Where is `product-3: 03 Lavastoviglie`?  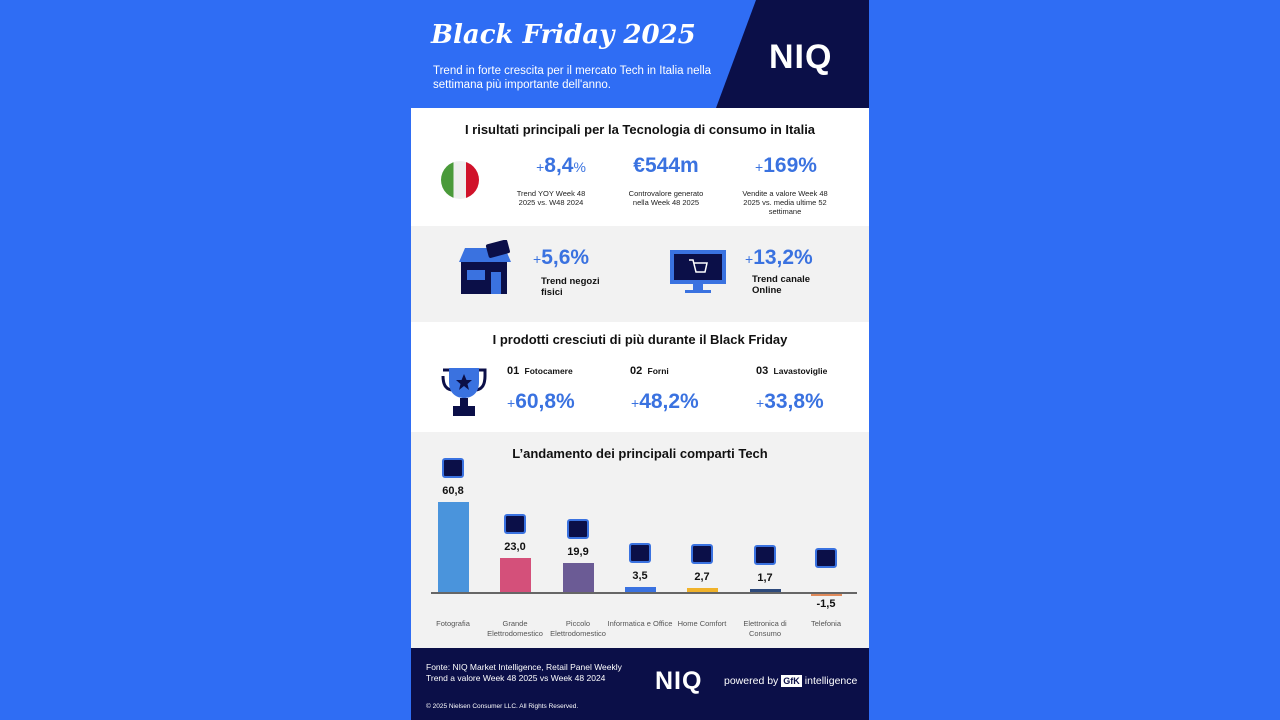
product-3: 03 Lavastoviglie is located at coordinates (792, 371).